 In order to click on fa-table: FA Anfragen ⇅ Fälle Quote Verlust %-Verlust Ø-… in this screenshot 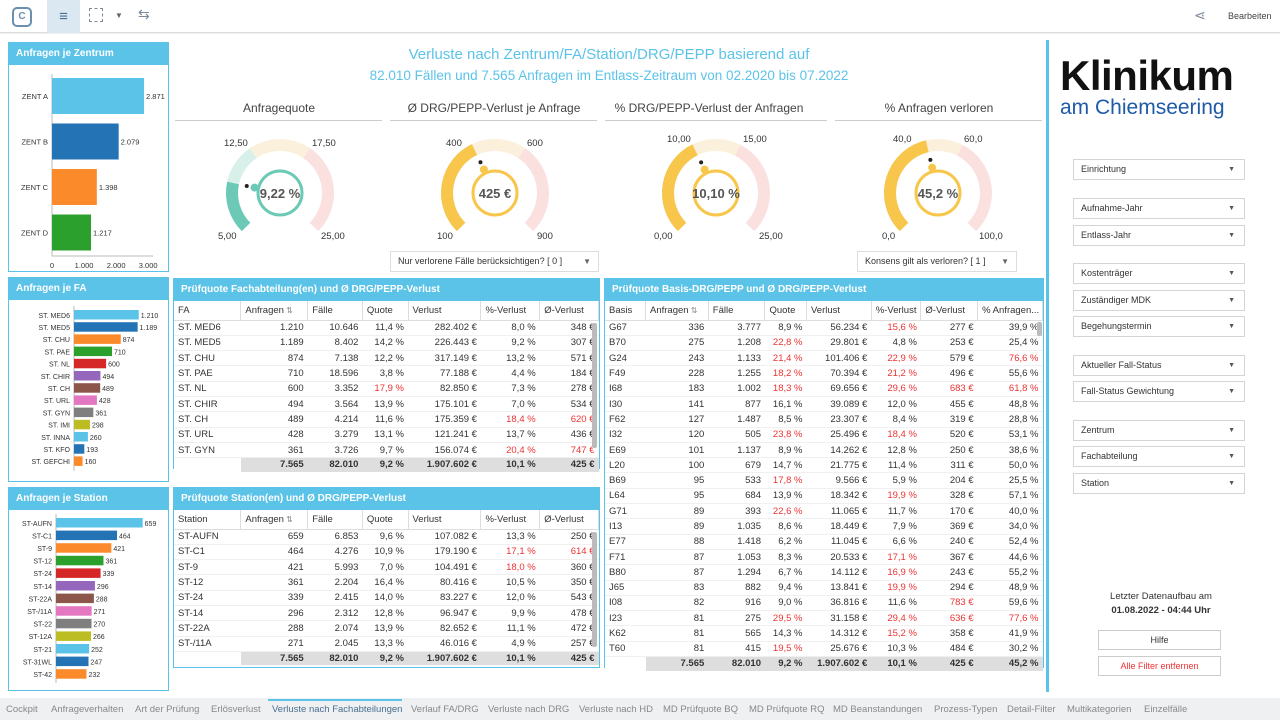, I will do `click(386, 386)`.